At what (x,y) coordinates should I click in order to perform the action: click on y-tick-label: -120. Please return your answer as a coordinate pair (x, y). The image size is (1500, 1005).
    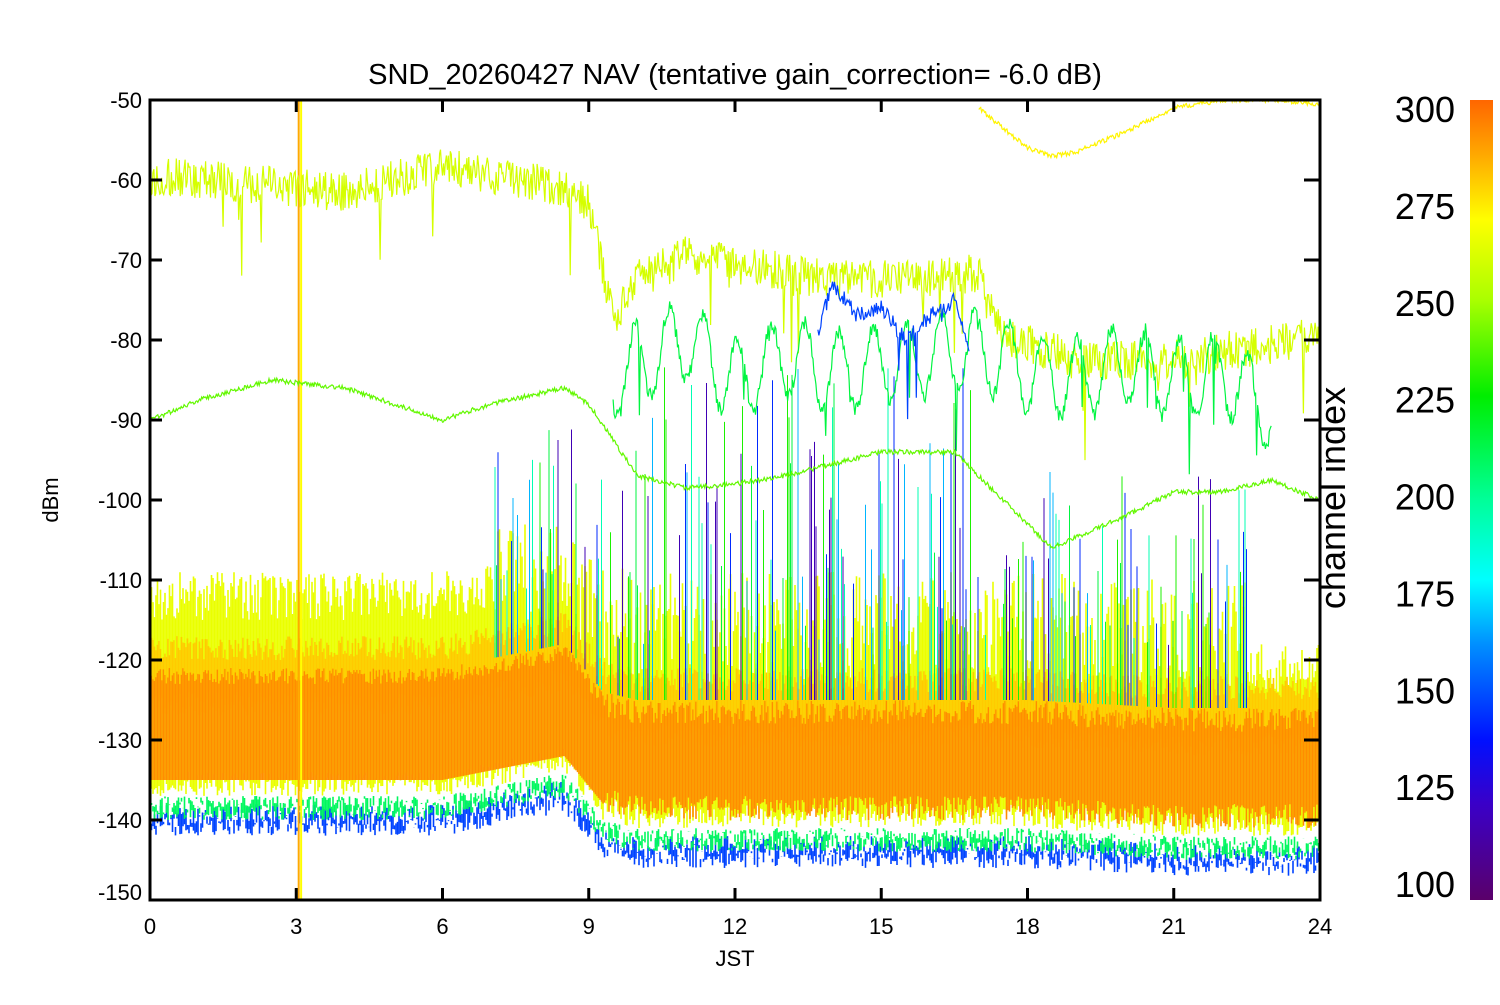
    Looking at the image, I should click on (120, 660).